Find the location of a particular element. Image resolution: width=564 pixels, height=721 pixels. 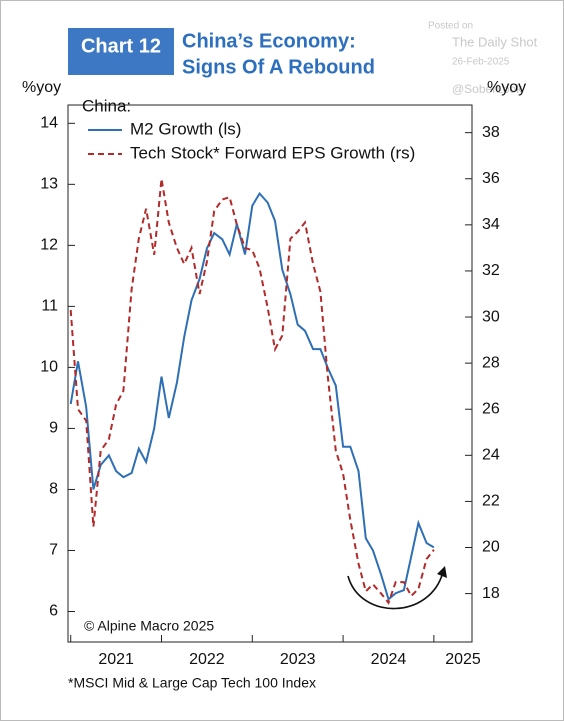

legend-label: Tech Stock* Forward EPS Growth (rs) is located at coordinates (272, 152).